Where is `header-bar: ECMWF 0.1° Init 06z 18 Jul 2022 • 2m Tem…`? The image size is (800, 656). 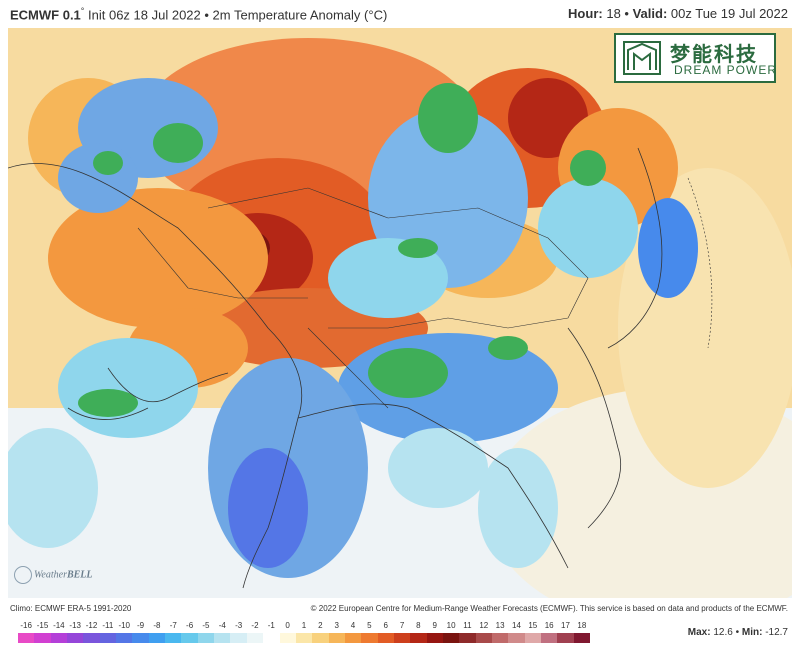 header-bar: ECMWF 0.1° Init 06z 18 Jul 2022 • 2m Tem… is located at coordinates (400, 14).